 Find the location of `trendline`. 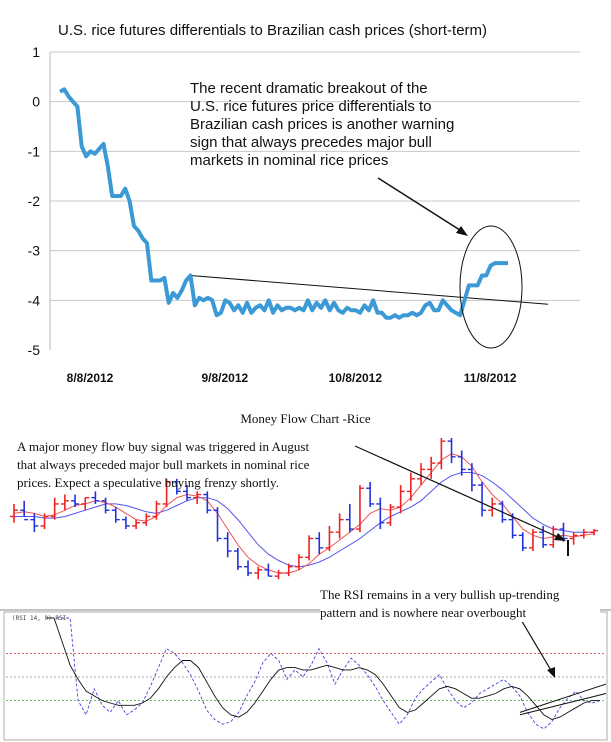

trendline is located at coordinates (369, 290).